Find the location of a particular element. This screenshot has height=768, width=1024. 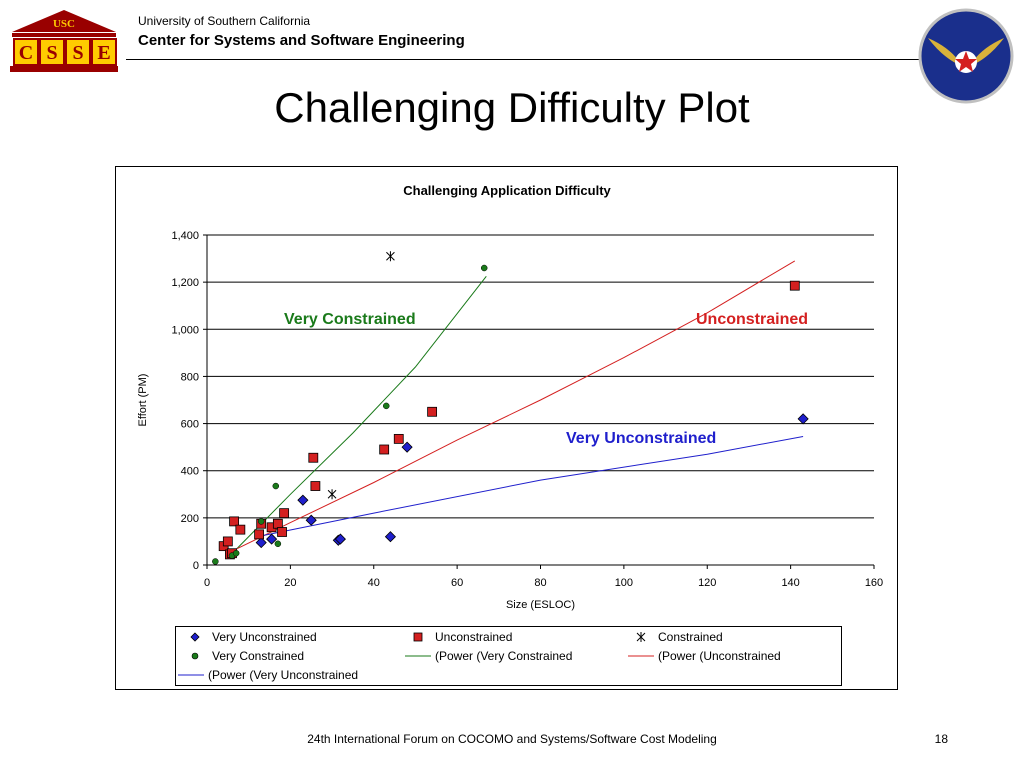

logo-block-s2 is located at coordinates (78, 52).